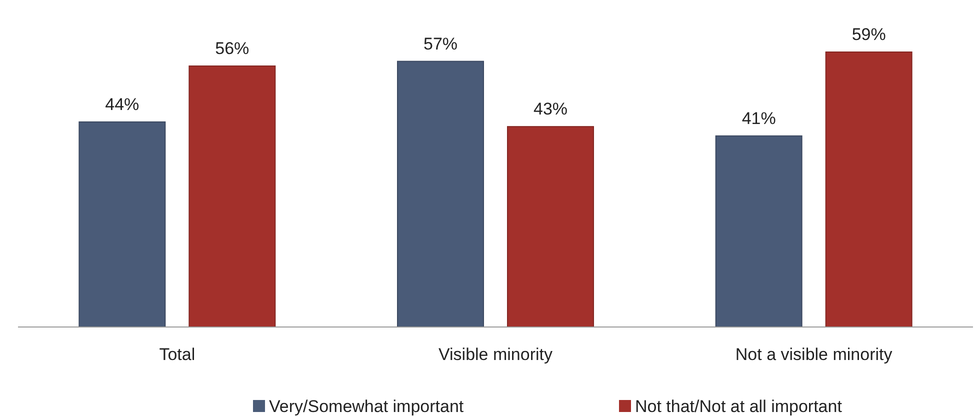 The width and height of the screenshot is (975, 417). I want to click on data-label: 44%, so click(122, 104).